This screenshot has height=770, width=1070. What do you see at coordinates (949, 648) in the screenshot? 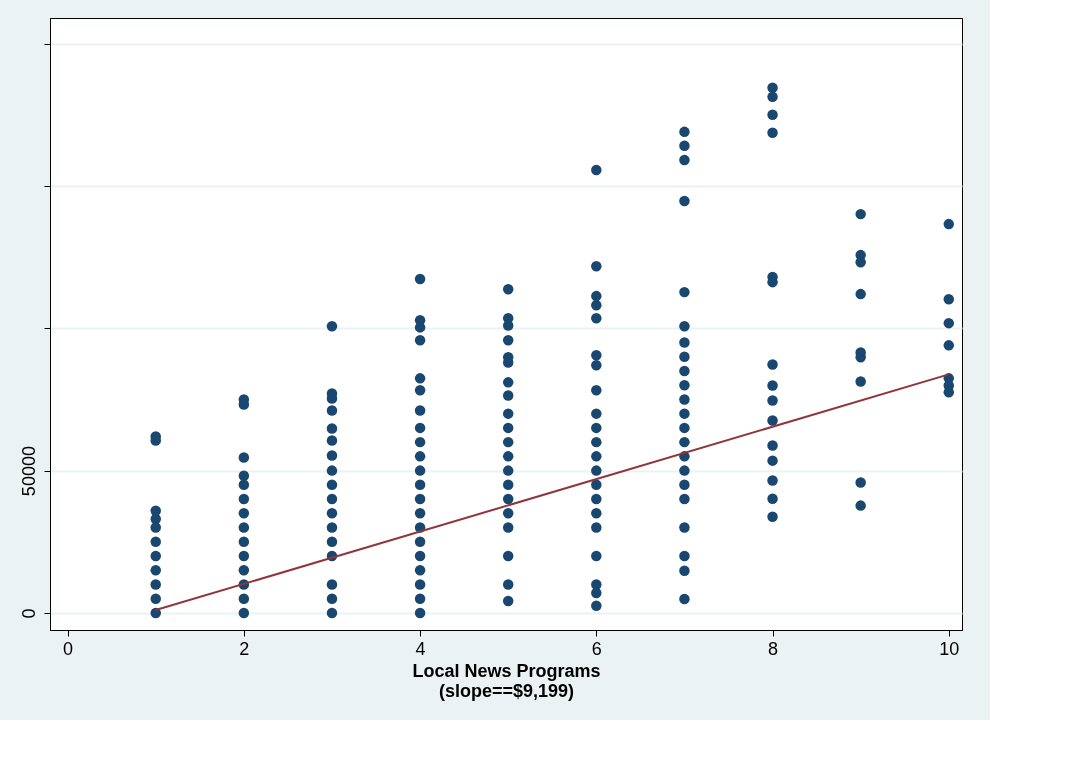
I see `x-tick-label: 10` at bounding box center [949, 648].